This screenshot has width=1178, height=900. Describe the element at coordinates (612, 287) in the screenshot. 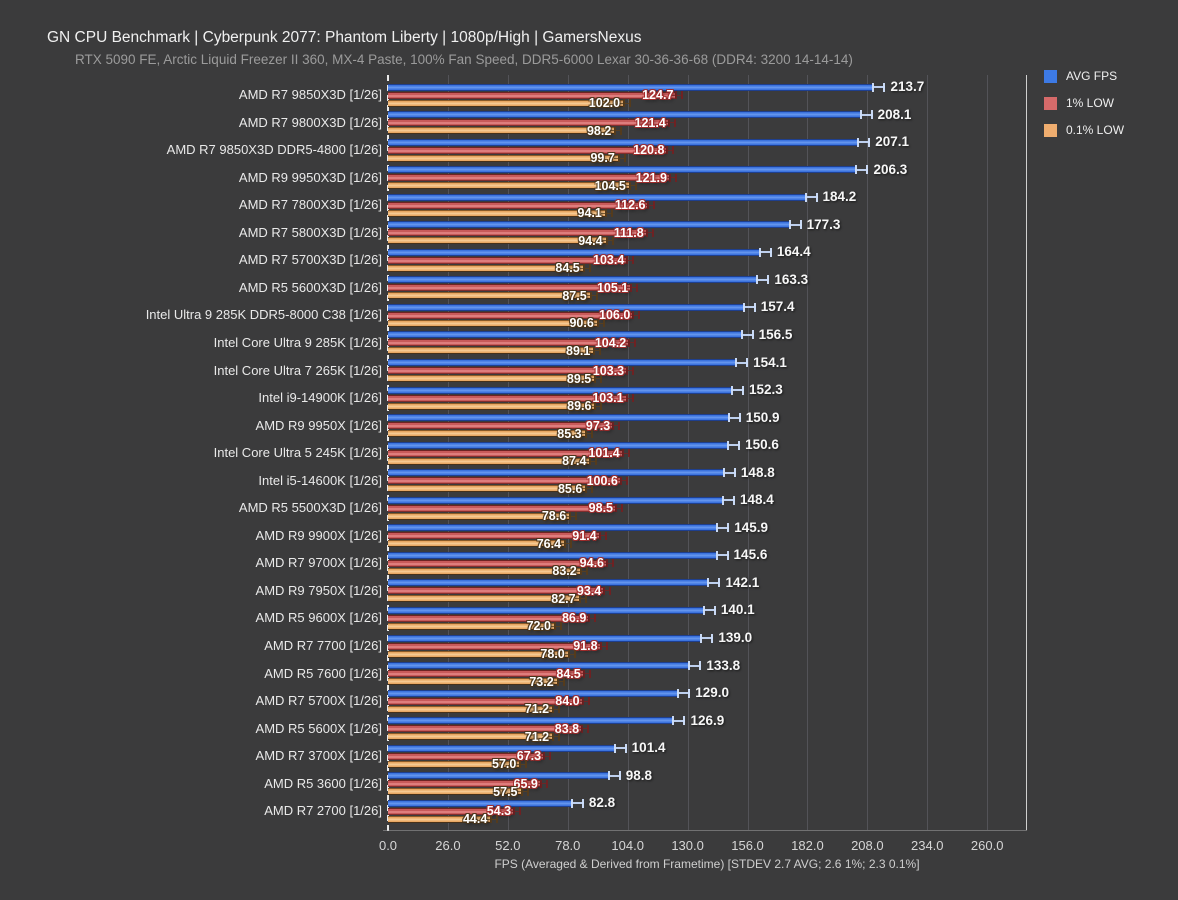

I see `p1-value-label: 105.1` at that location.